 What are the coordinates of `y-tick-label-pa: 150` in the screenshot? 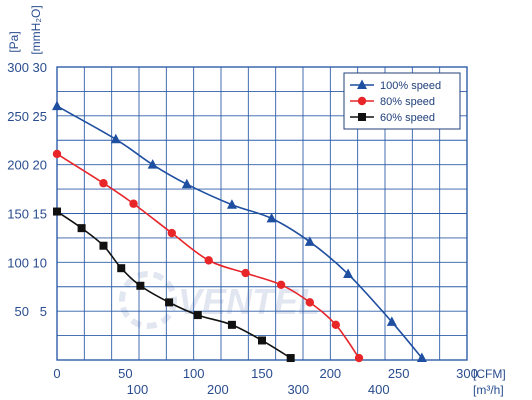 It's located at (18, 214).